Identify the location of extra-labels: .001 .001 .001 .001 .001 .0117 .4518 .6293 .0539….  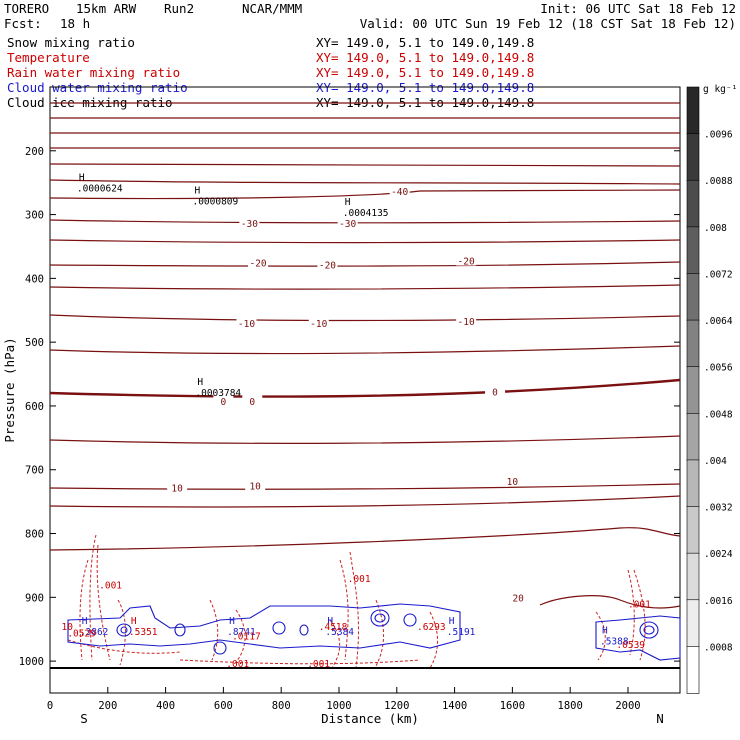
(357, 622).